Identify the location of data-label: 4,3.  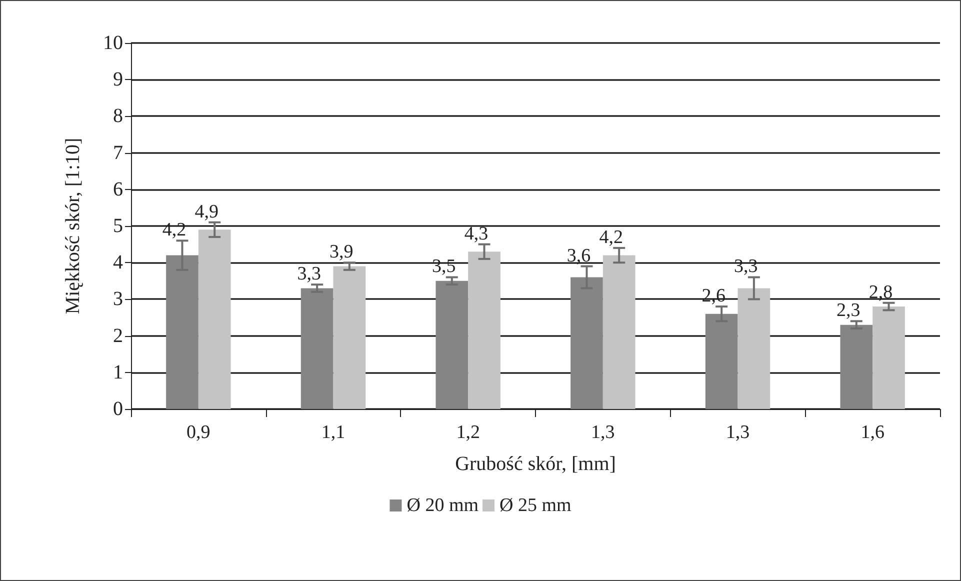
(476, 233).